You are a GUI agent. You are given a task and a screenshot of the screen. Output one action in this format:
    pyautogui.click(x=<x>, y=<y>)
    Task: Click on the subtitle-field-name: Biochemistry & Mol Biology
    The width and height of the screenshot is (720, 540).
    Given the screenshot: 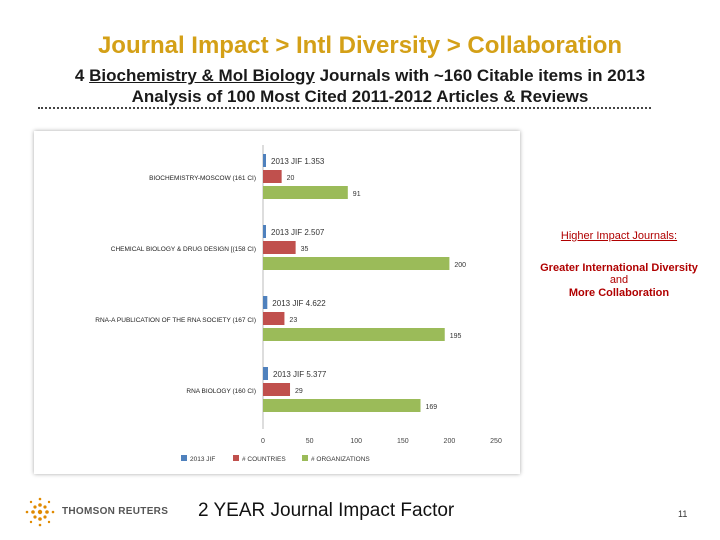 What is the action you would take?
    pyautogui.click(x=202, y=75)
    